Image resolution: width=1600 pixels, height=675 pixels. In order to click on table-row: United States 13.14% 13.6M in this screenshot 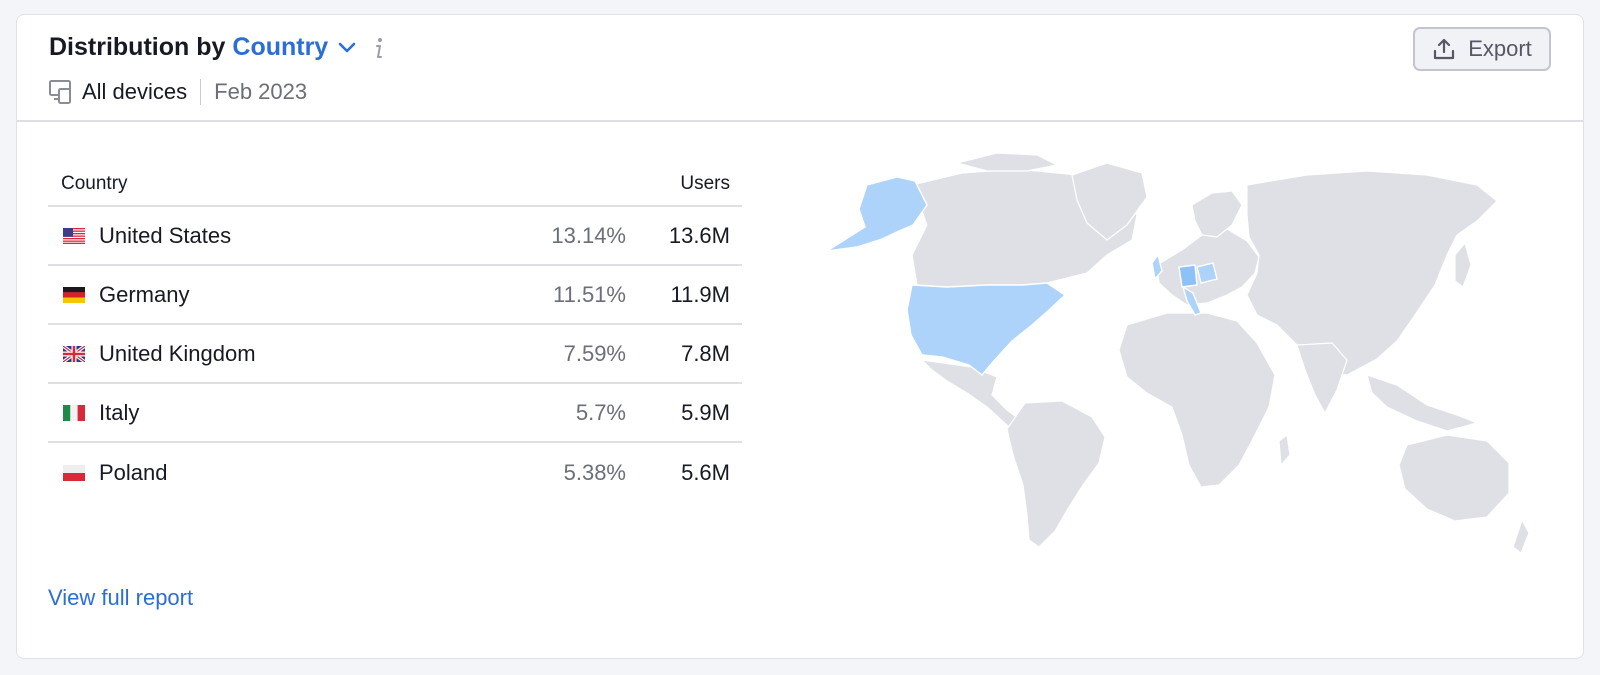, I will do `click(395, 236)`.